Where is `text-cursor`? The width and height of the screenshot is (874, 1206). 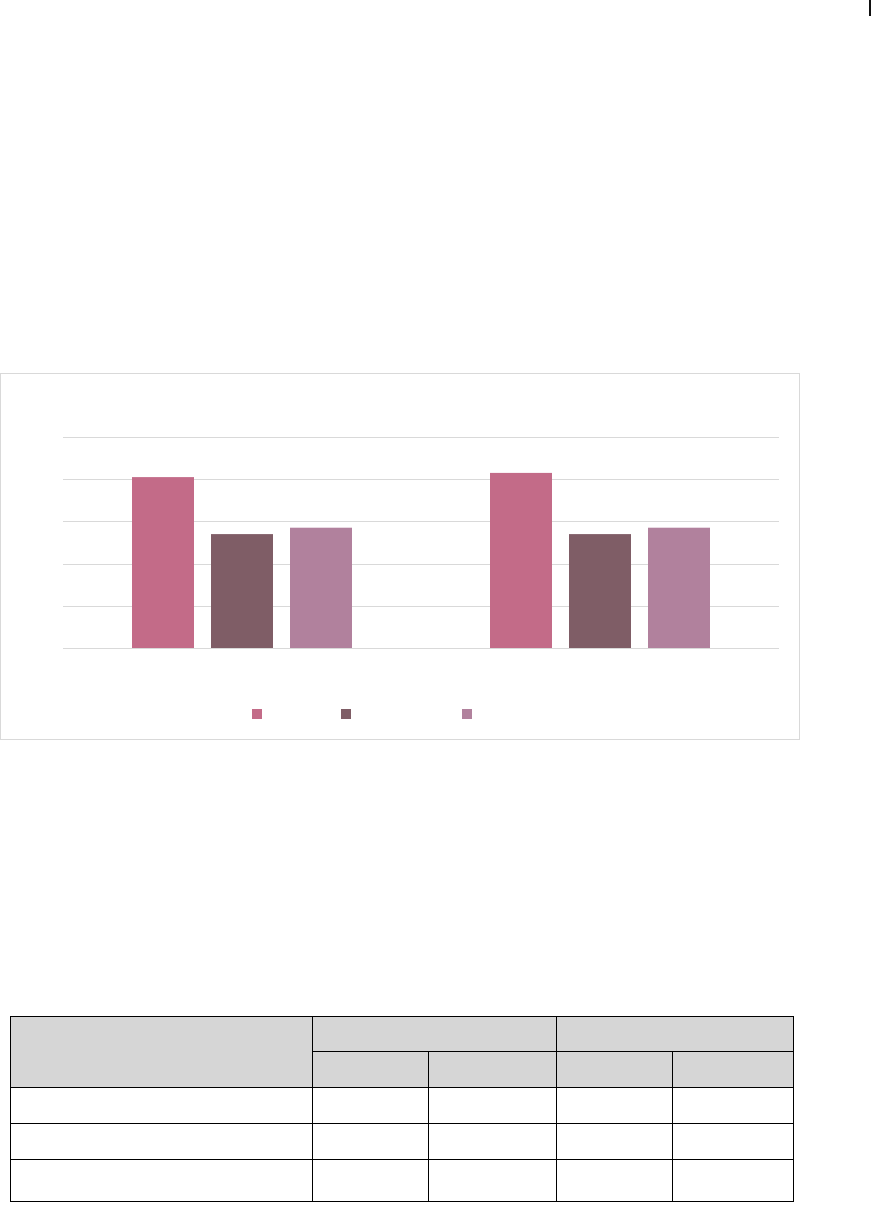 text-cursor is located at coordinates (870, 8).